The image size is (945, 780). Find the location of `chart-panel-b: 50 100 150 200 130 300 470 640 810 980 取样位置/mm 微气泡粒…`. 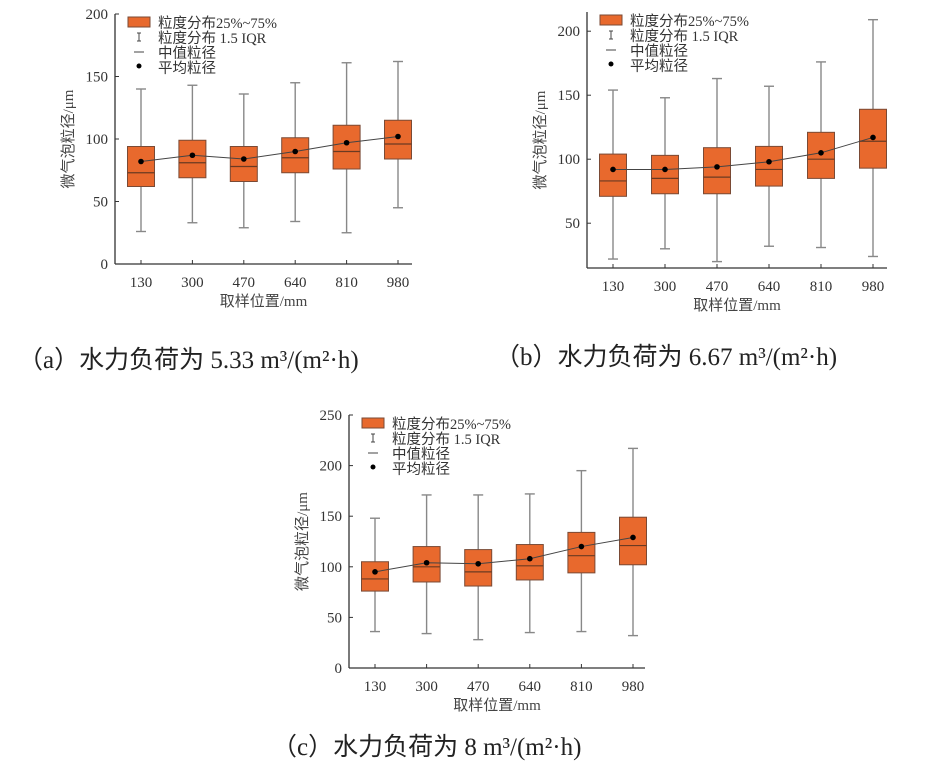

chart-panel-b: 50 100 150 200 130 300 470 640 810 980 取样位置/mm 微气泡粒… is located at coordinates (709, 163).